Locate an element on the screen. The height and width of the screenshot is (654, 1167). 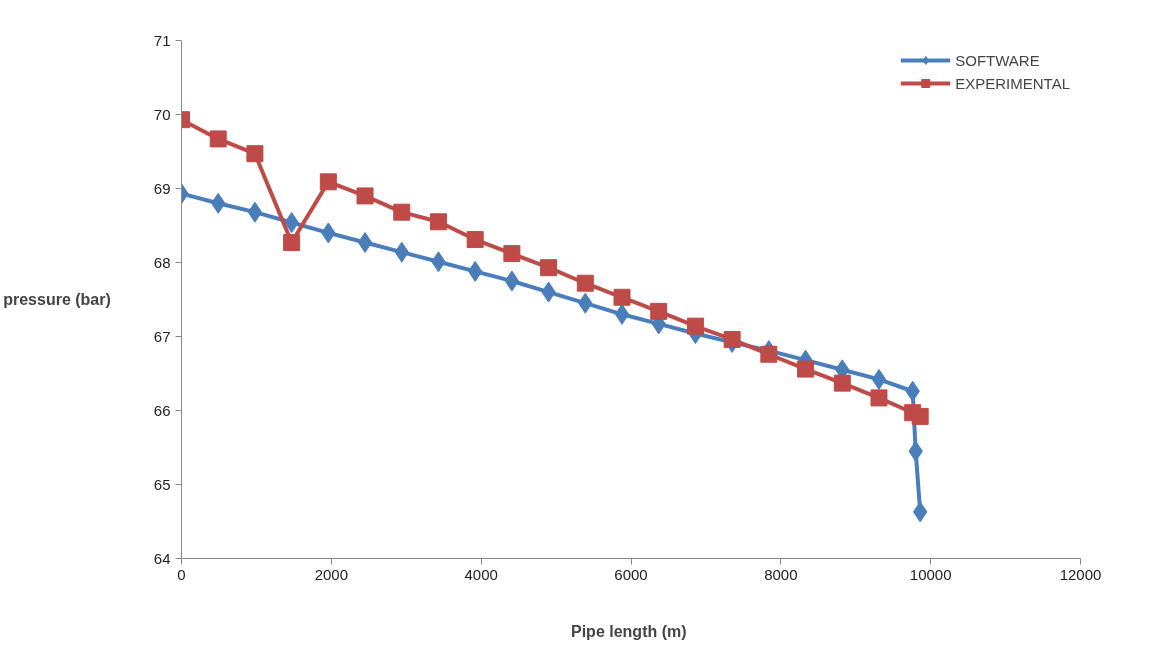
x-tick-label: 4000 is located at coordinates (481, 574).